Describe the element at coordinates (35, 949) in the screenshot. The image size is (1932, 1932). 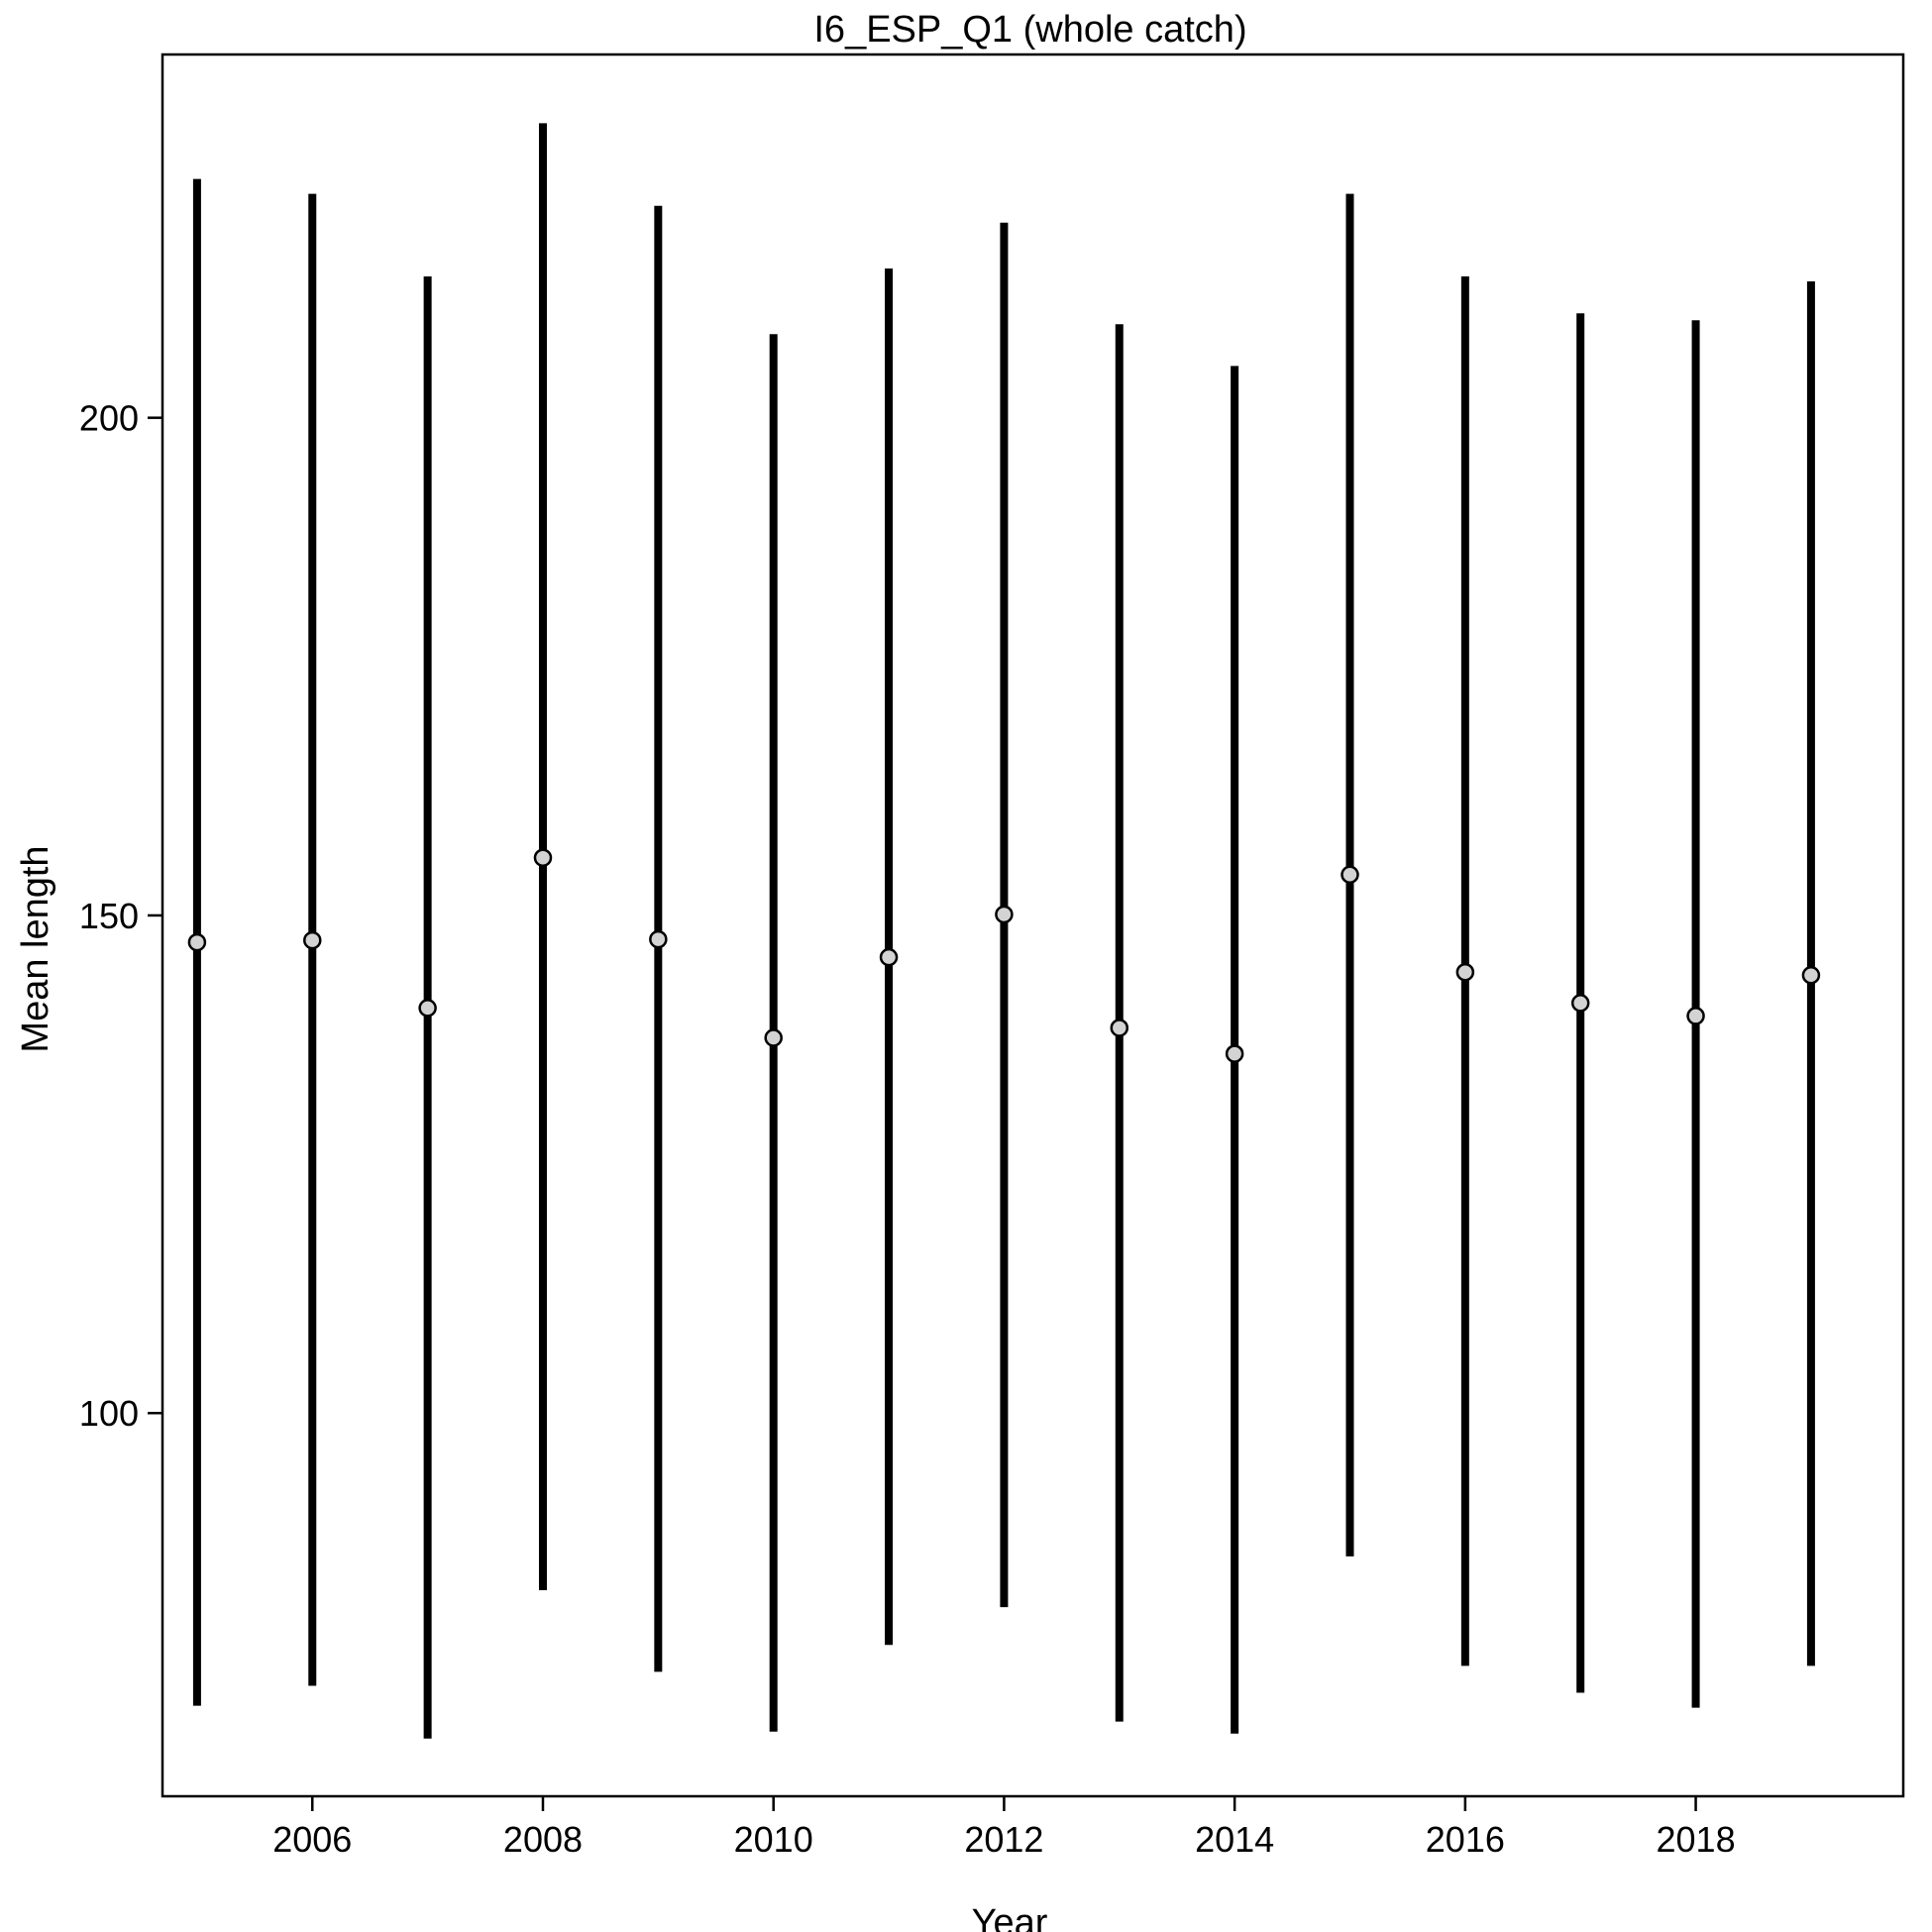
I see `y-axis-label: Mean length` at that location.